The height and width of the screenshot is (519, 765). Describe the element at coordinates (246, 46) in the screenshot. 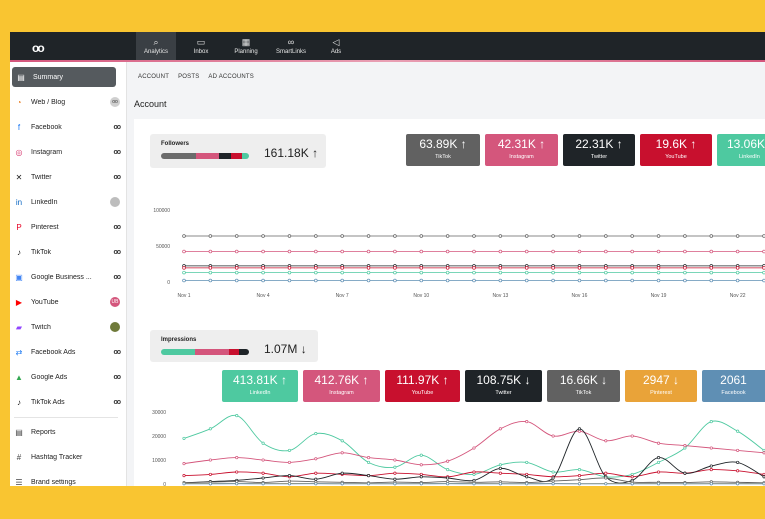

I see `nav-planning: ▦ Planning` at that location.